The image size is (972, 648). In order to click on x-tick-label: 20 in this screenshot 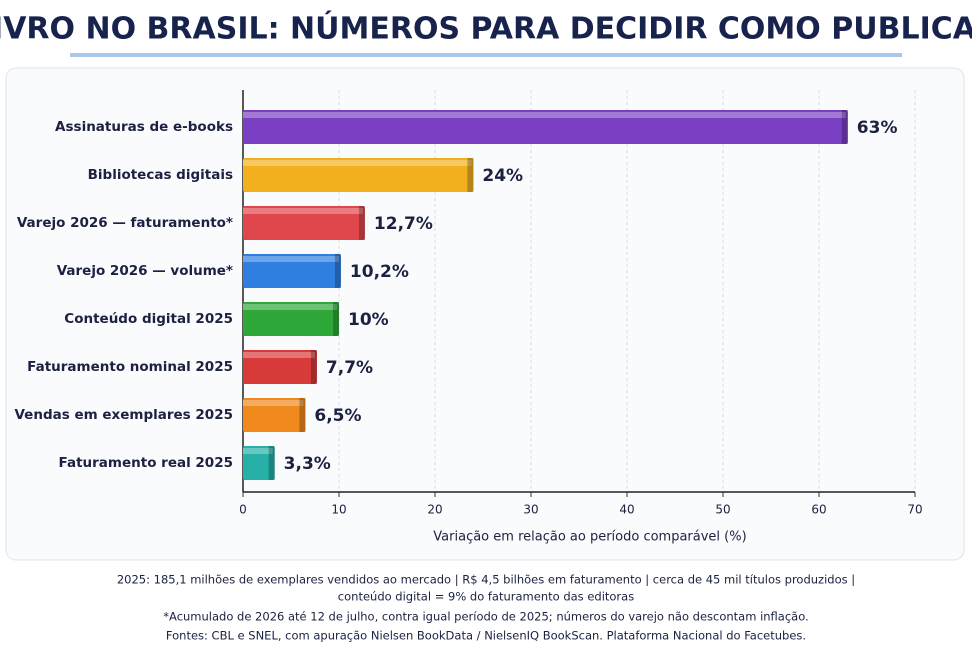, I will do `click(434, 510)`.